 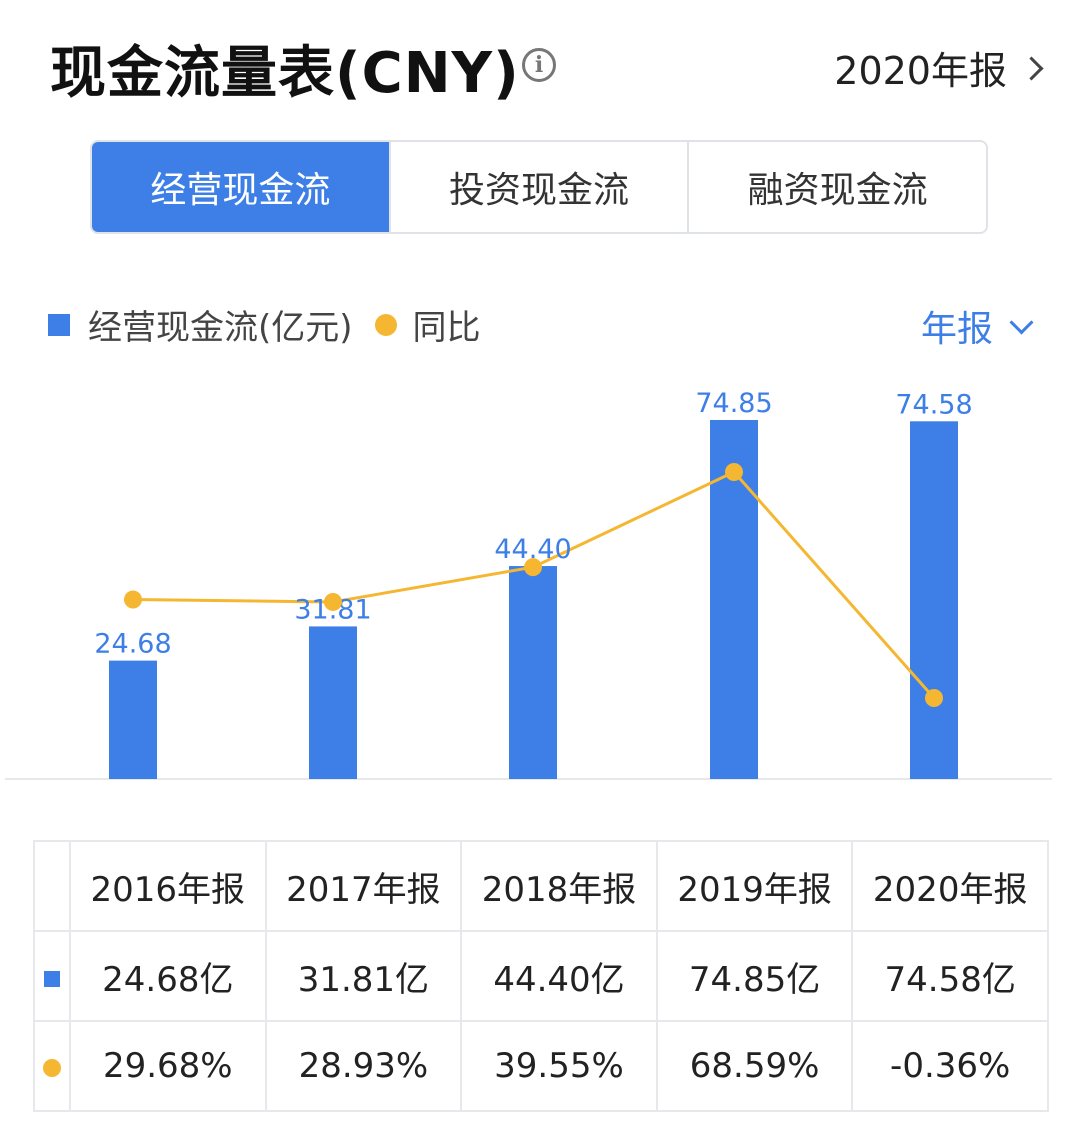 I want to click on table-header-cell: 2018年报, so click(x=559, y=886).